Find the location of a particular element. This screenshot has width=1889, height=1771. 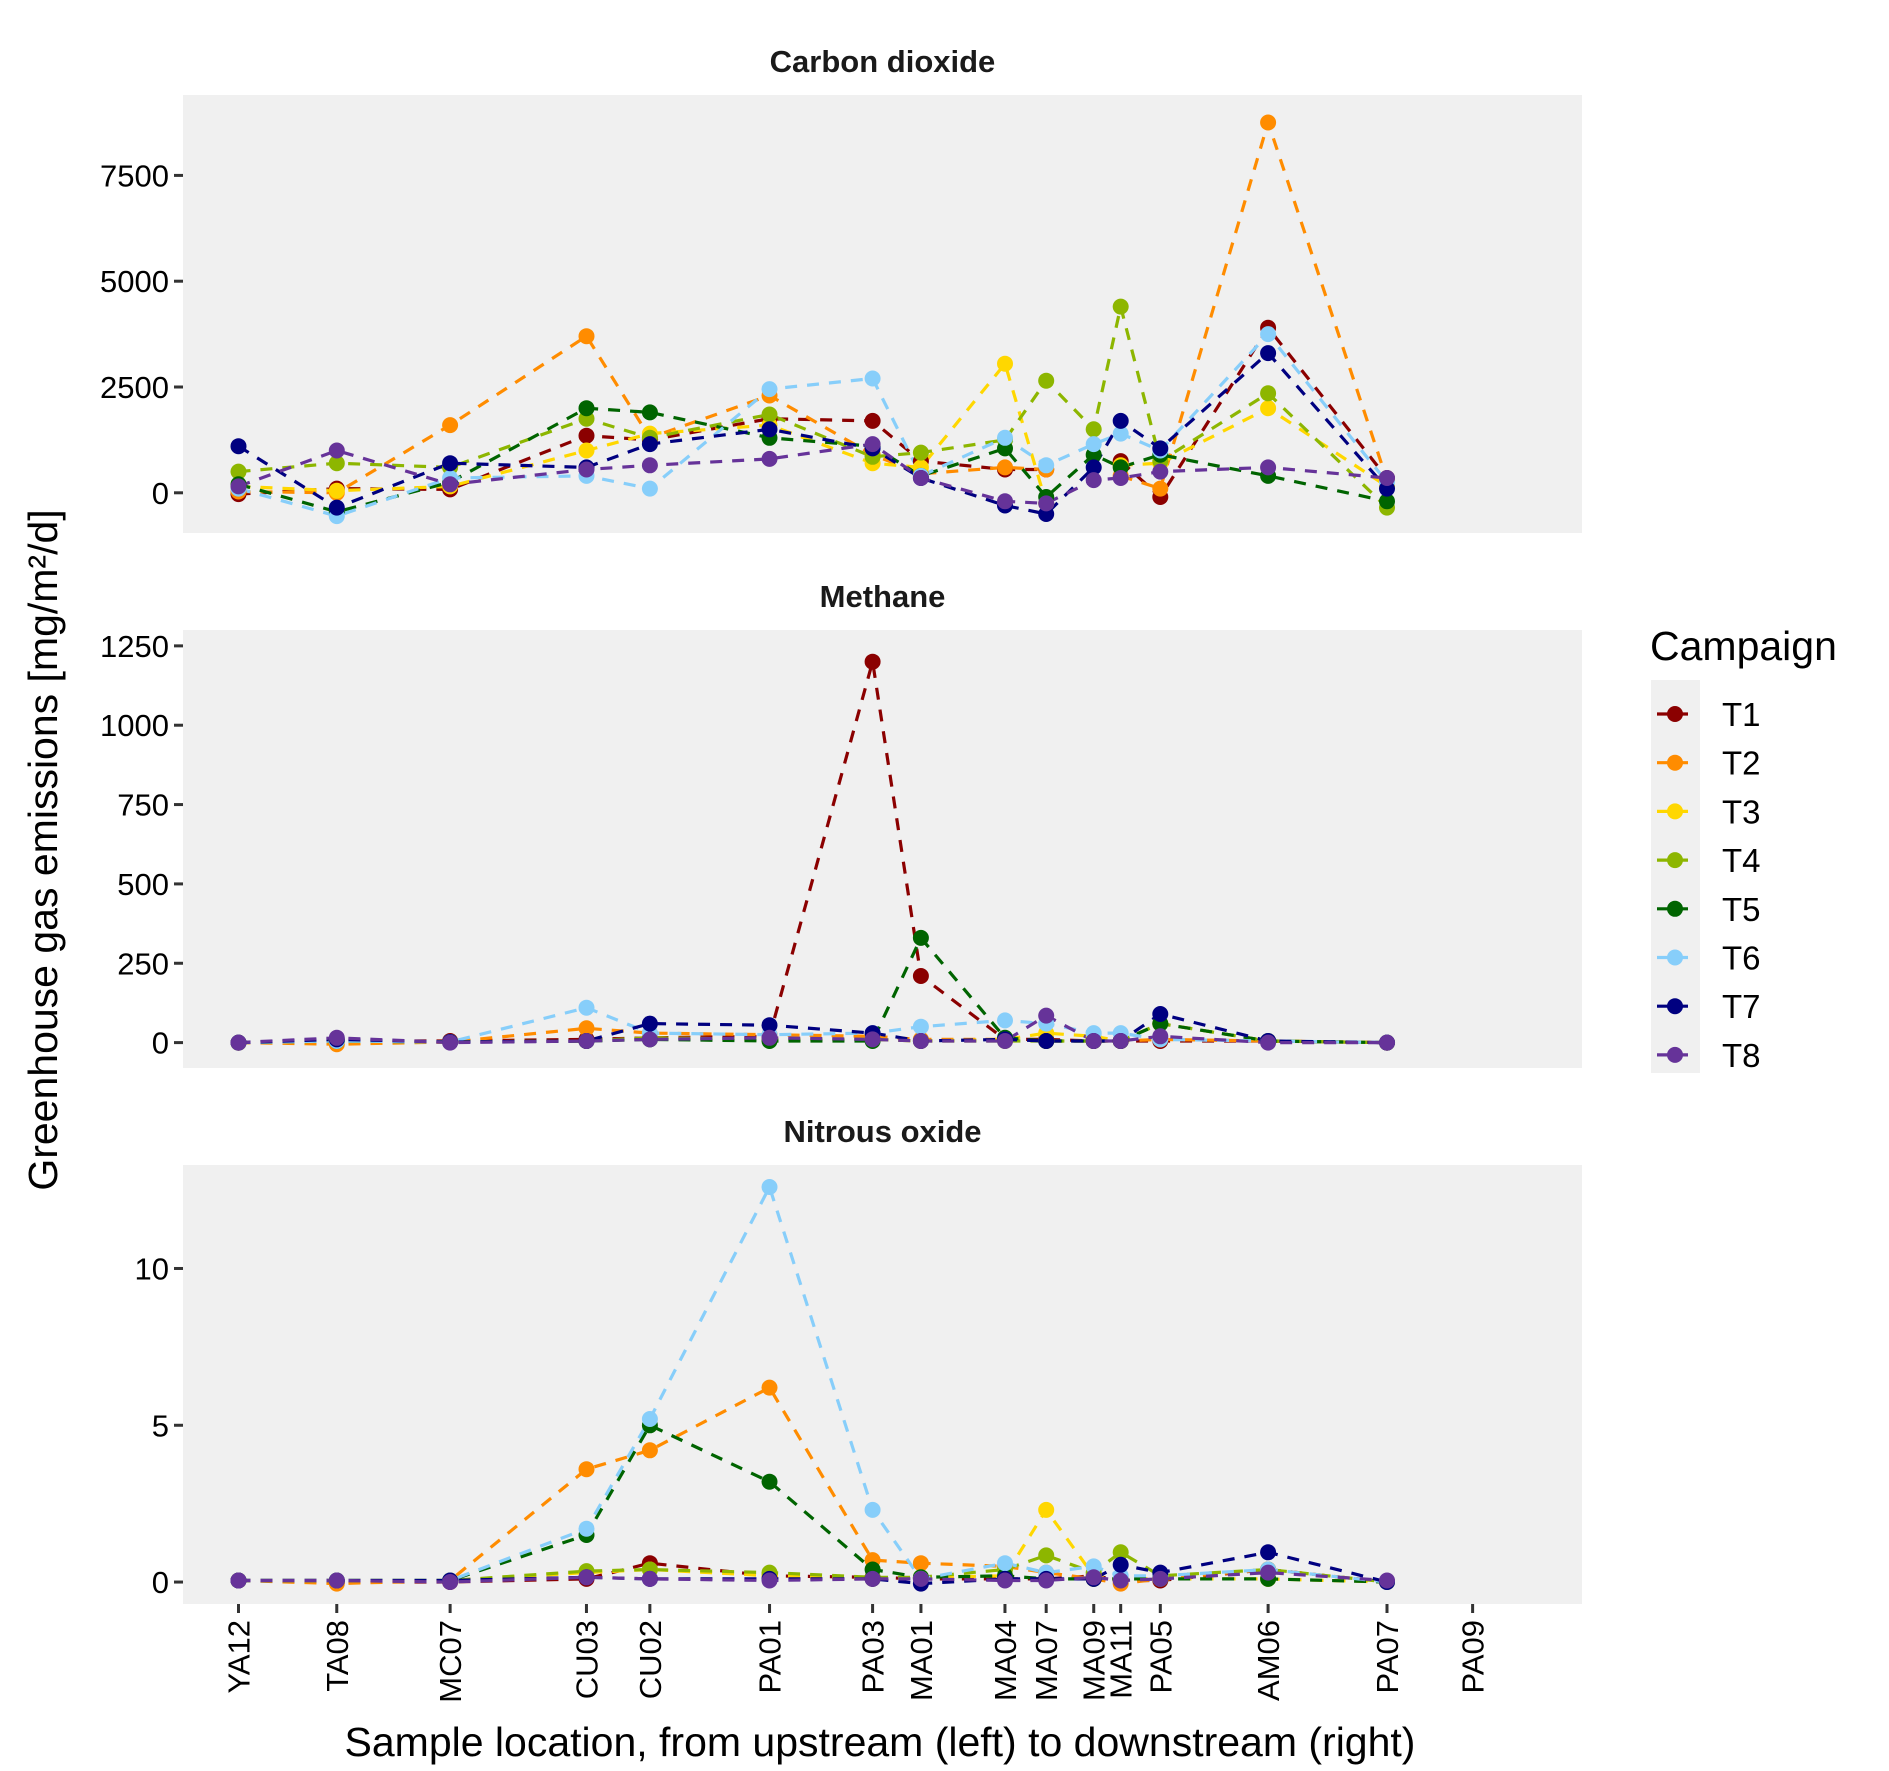

x-tick-label: CU03 is located at coordinates (586, 1659).